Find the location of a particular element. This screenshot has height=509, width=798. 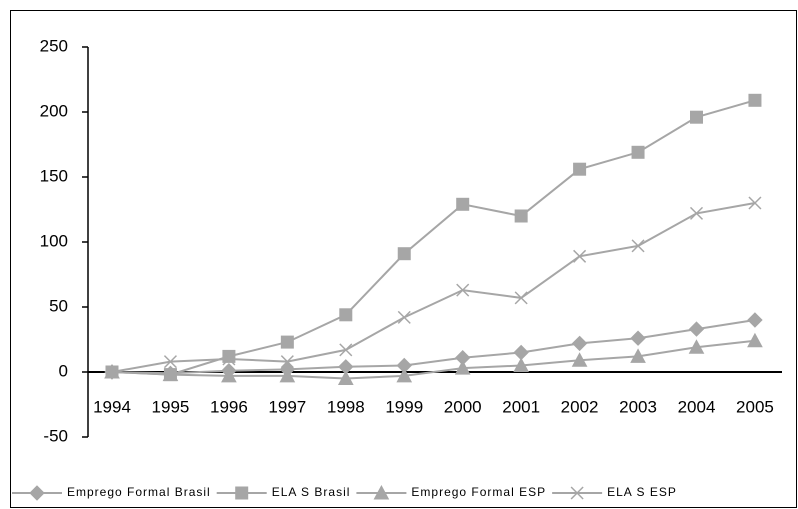

x-tick-label: 1996 is located at coordinates (229, 406).